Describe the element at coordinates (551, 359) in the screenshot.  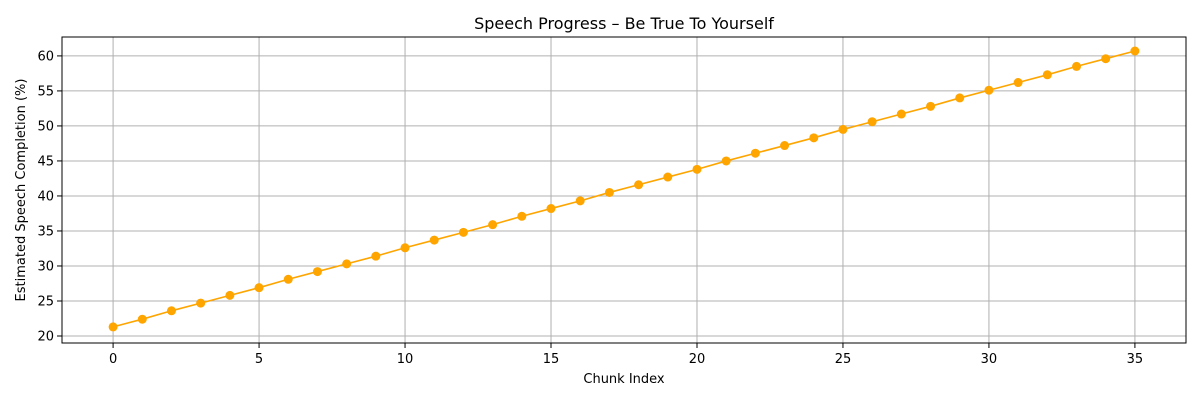
I see `x-tick-label: 15` at that location.